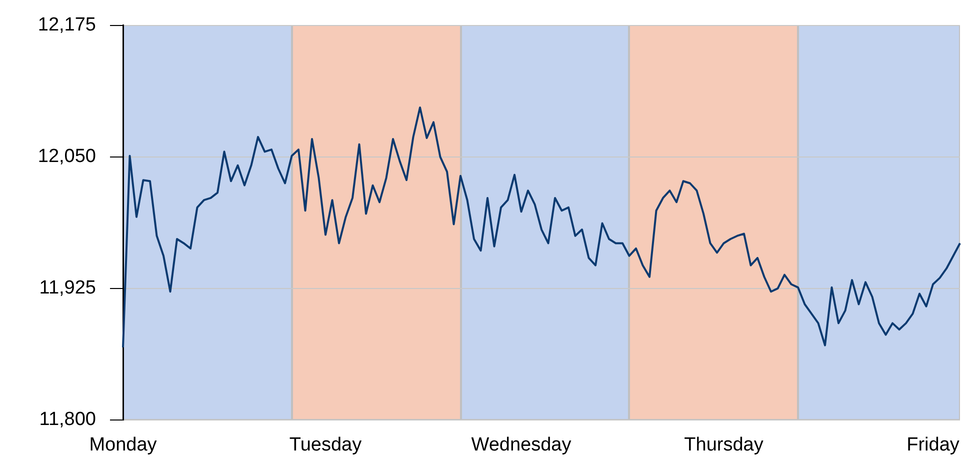  Describe the element at coordinates (521, 445) in the screenshot. I see `x-tick-label: Wednesday` at that location.